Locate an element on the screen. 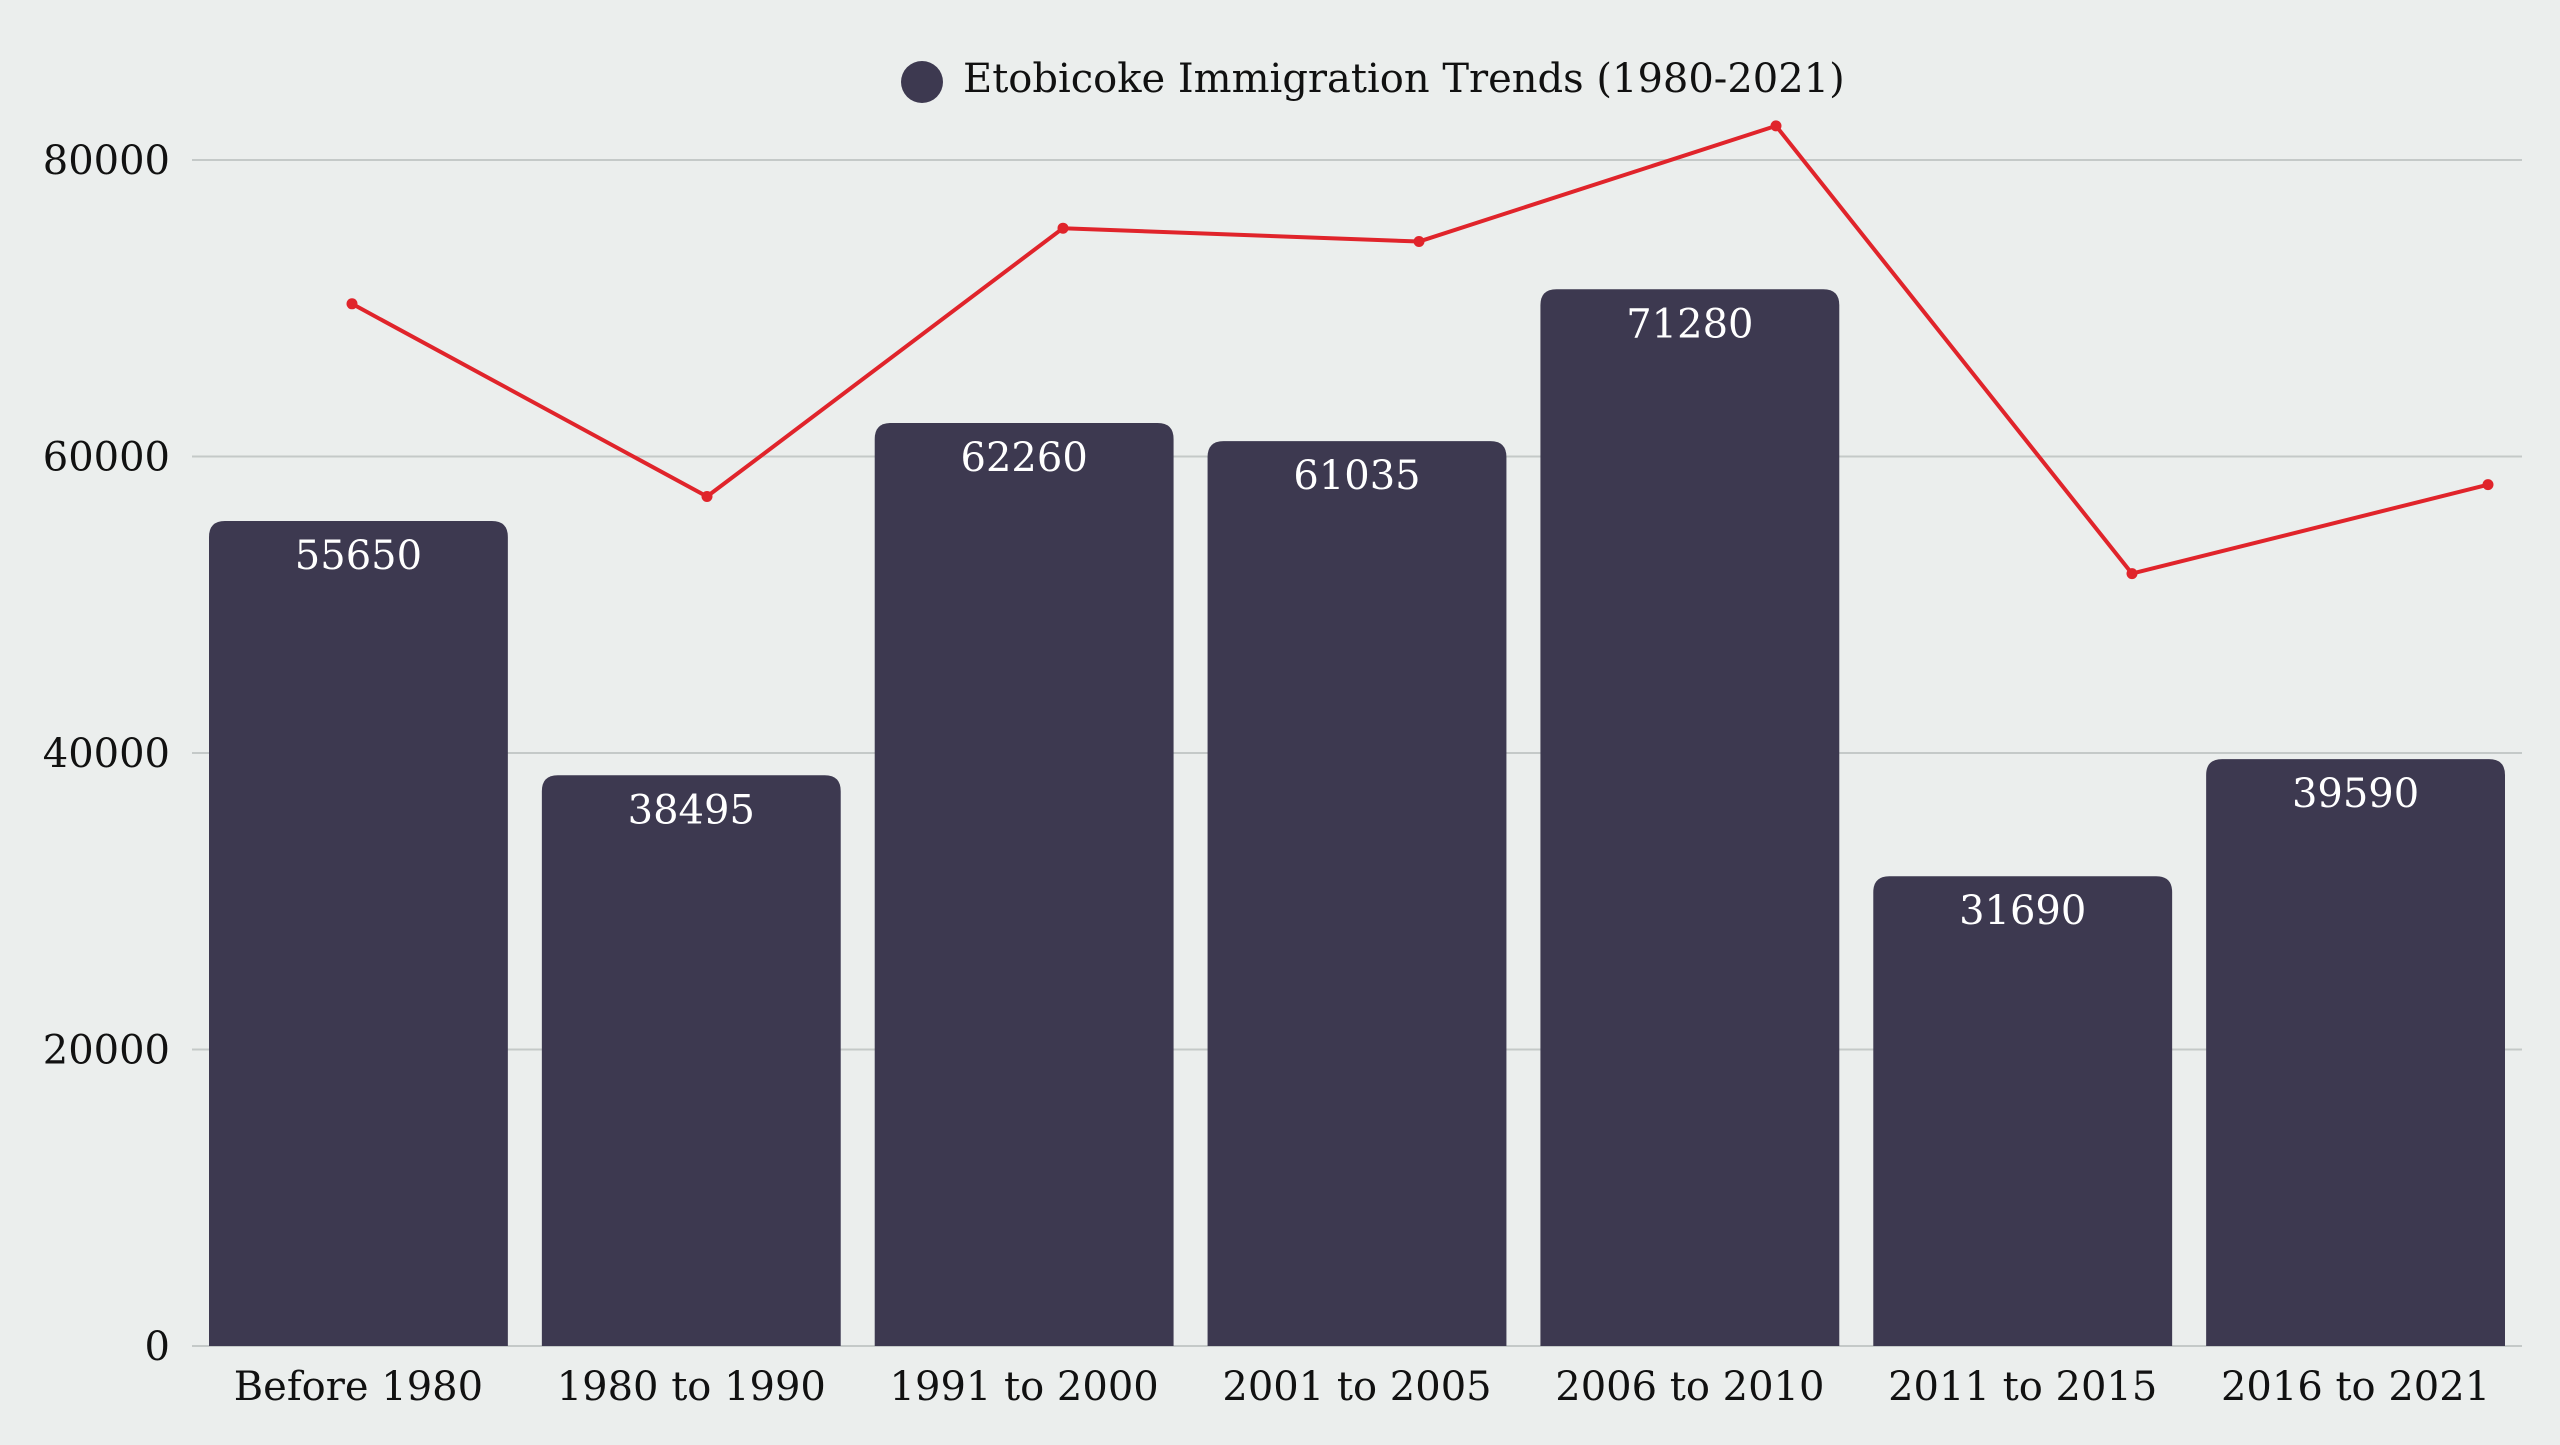 This screenshot has height=1445, width=2560. bar-value-label: 61035 is located at coordinates (1356, 476).